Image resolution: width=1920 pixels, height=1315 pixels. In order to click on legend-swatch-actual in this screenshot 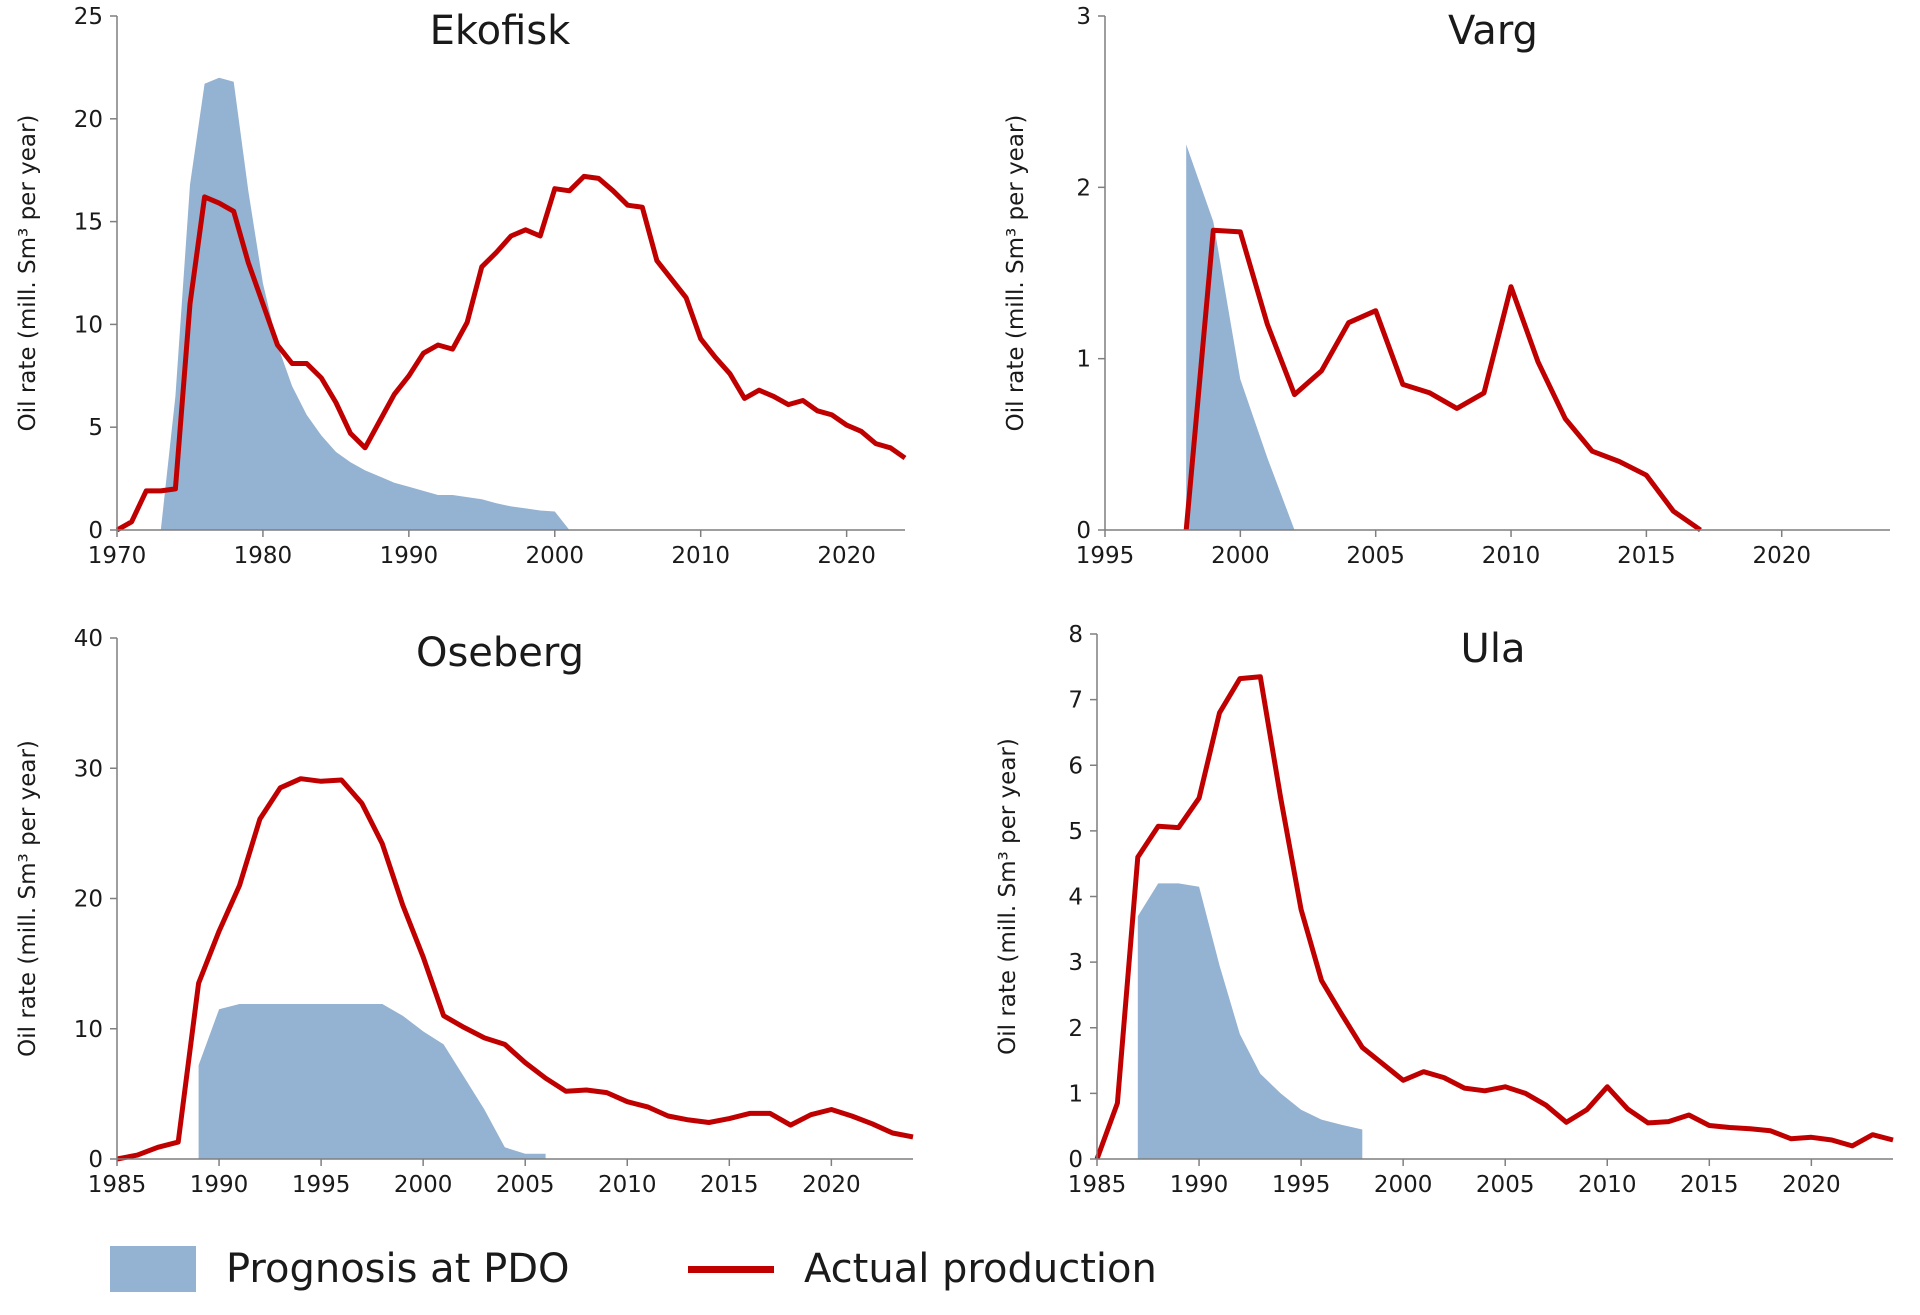, I will do `click(731, 1269)`.